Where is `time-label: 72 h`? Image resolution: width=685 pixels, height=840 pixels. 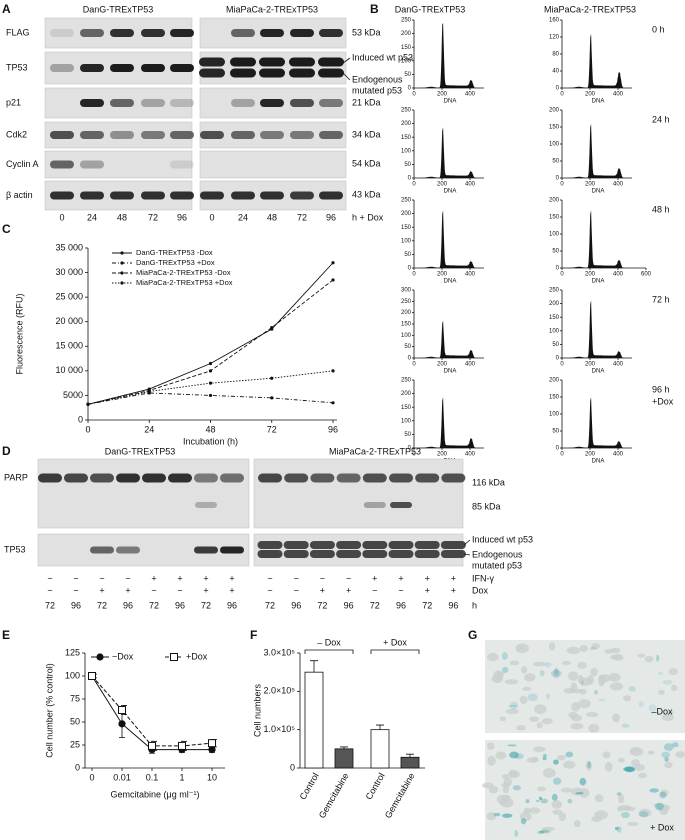
time-label: 72 h is located at coordinates (661, 299).